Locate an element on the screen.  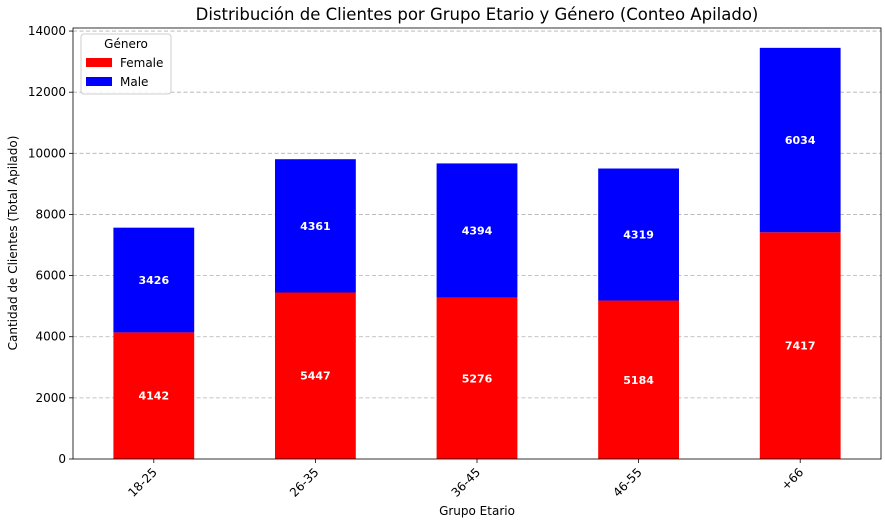
bar-male-+66 is located at coordinates (800, 140).